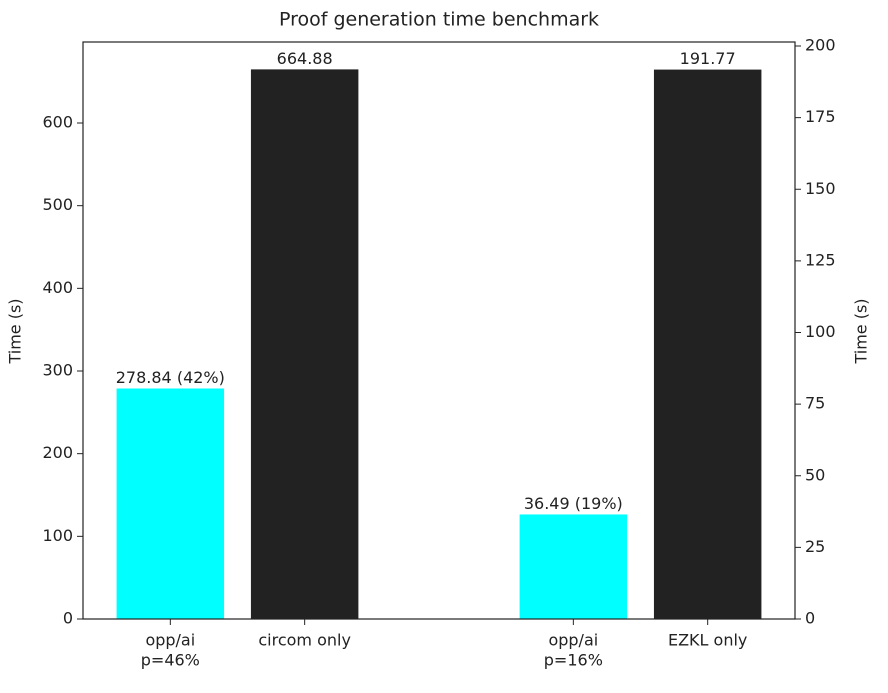 This screenshot has width=888, height=693. Describe the element at coordinates (815, 474) in the screenshot. I see `y2-tick-label: 50` at that location.